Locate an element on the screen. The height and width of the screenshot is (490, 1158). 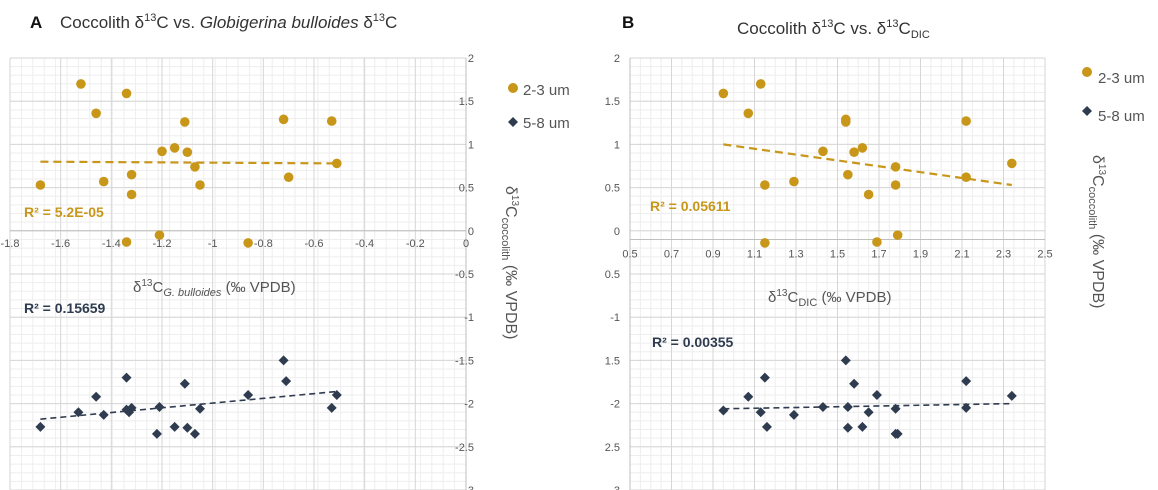
panel-b-x-tick-label: 1.9 is located at coordinates (920, 254).